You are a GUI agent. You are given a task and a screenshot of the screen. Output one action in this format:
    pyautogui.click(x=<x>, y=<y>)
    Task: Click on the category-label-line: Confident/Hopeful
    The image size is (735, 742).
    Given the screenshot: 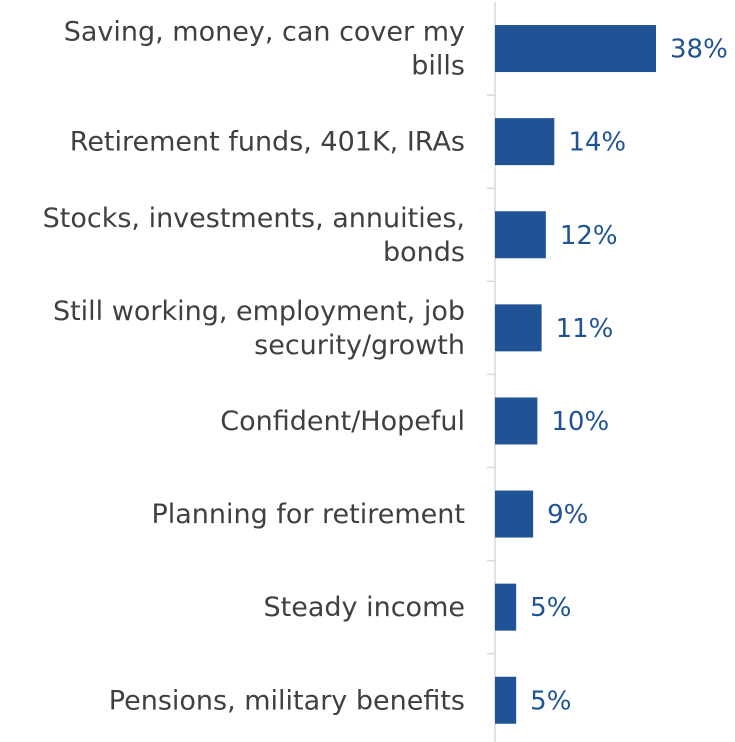 What is the action you would take?
    pyautogui.click(x=342, y=421)
    